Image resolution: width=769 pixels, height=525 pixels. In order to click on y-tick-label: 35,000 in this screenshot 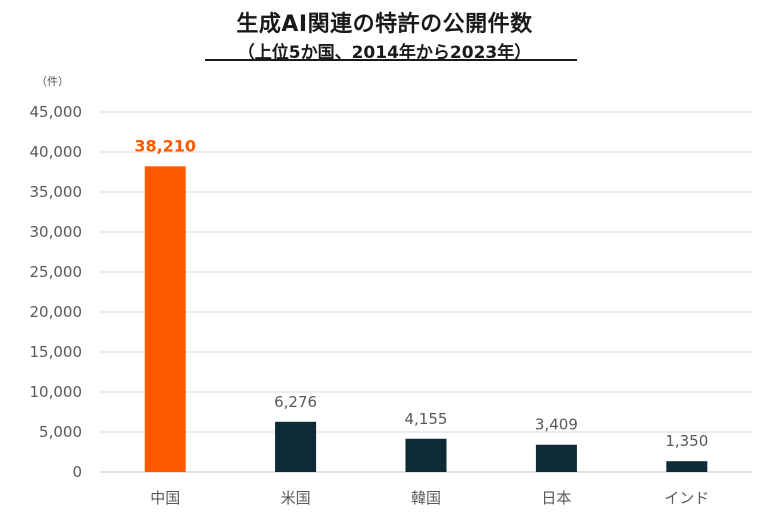, I will do `click(56, 192)`.